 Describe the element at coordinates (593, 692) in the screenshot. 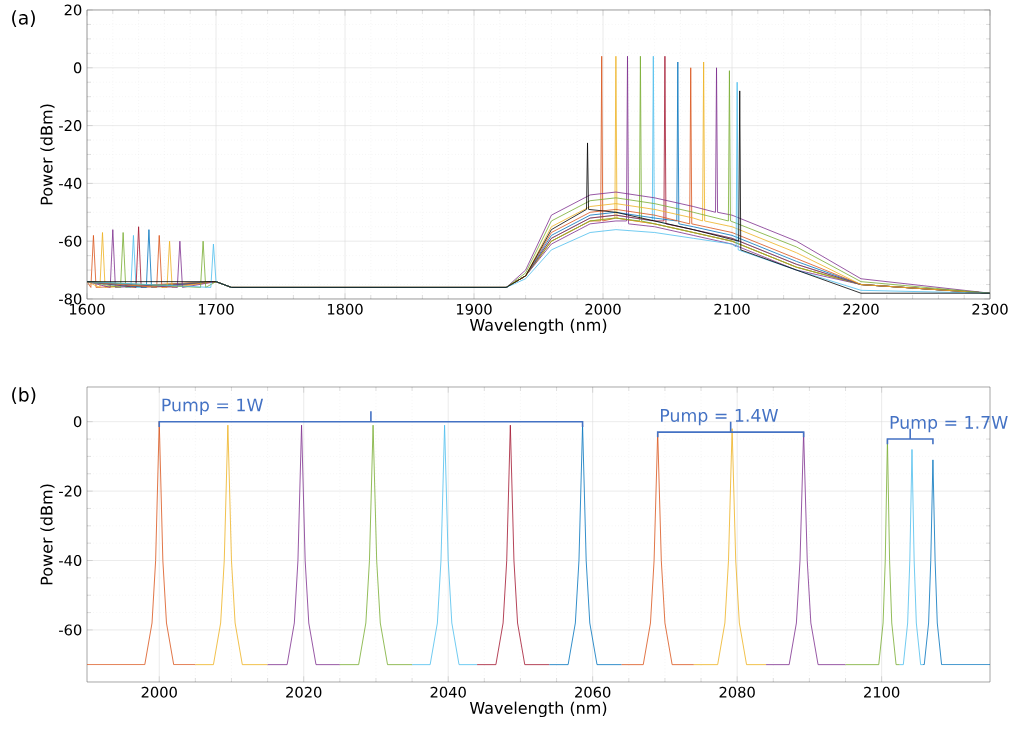

I see `x-tick-label: 2060` at that location.